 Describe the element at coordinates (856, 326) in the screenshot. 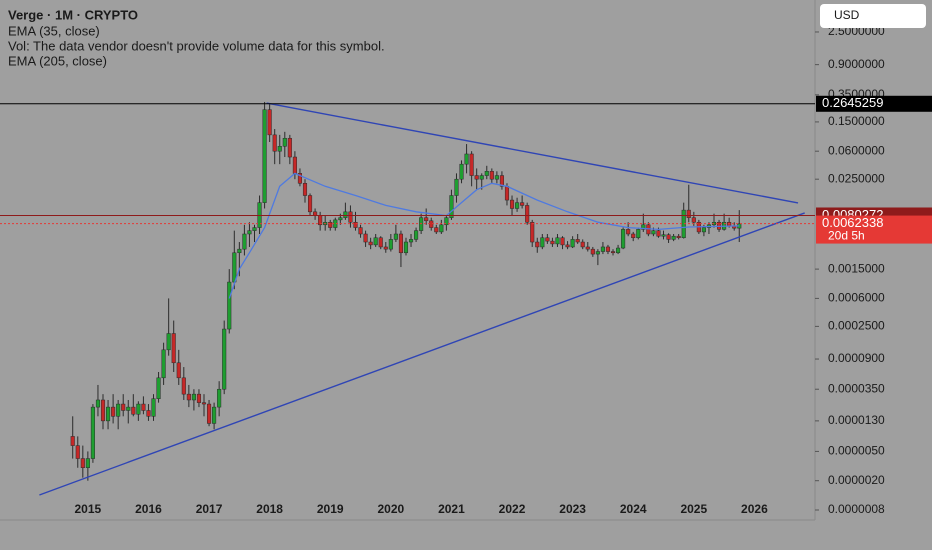

I see `y-tick-label: 0.0002500` at that location.